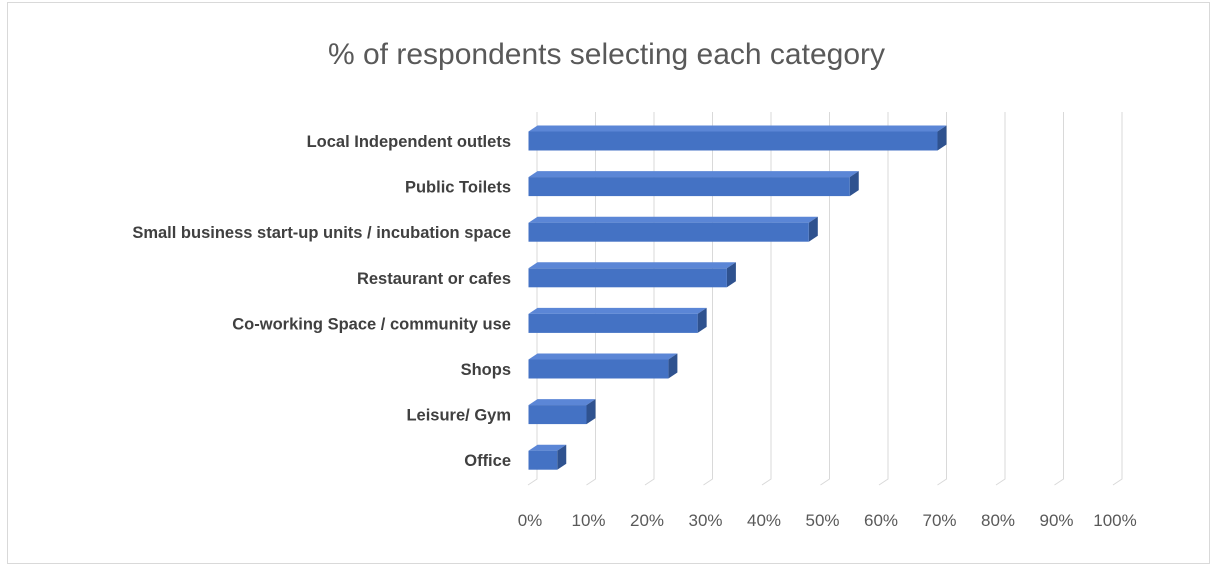  What do you see at coordinates (998, 520) in the screenshot?
I see `x-tick-label: 80%` at bounding box center [998, 520].